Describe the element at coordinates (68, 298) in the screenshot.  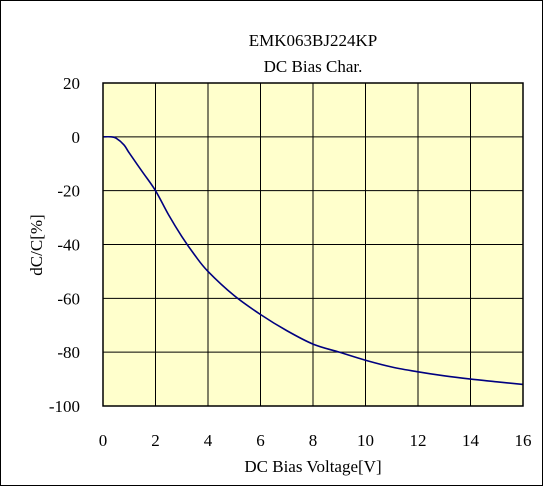
I see `y-tick-label: -60` at that location.